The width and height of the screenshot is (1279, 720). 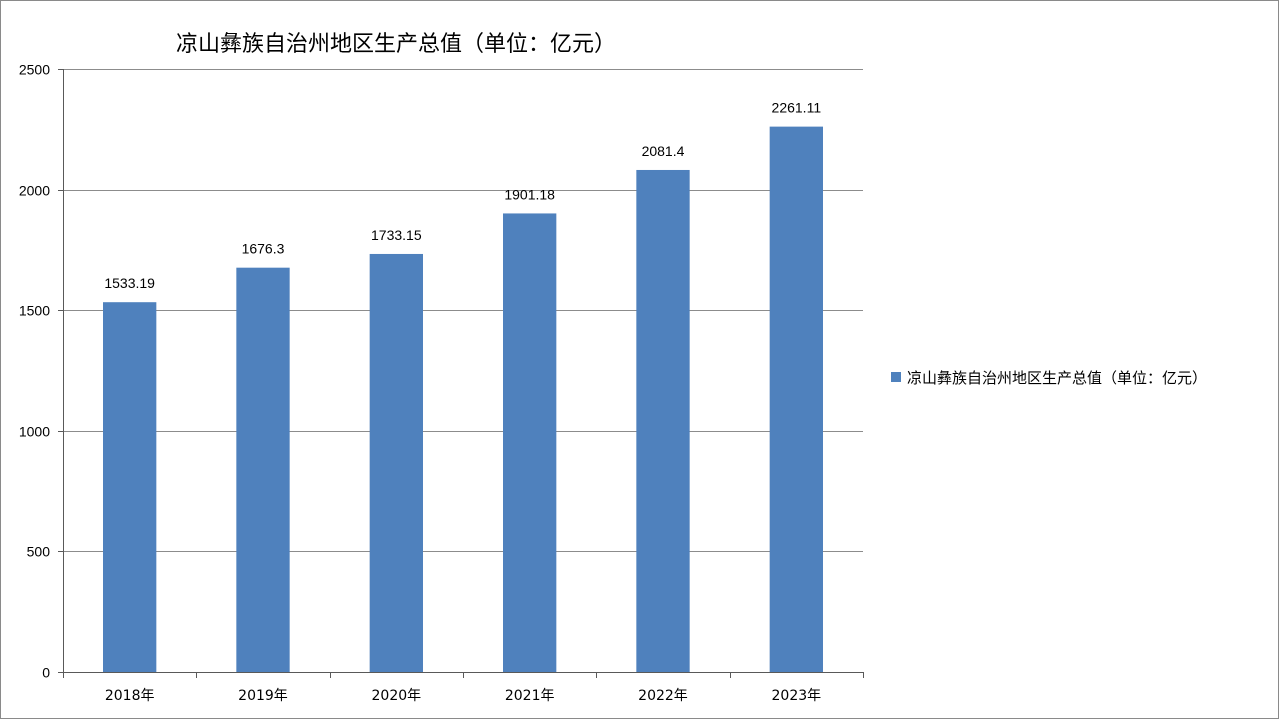 What do you see at coordinates (34, 191) in the screenshot?
I see `y-tick-label: 2000` at bounding box center [34, 191].